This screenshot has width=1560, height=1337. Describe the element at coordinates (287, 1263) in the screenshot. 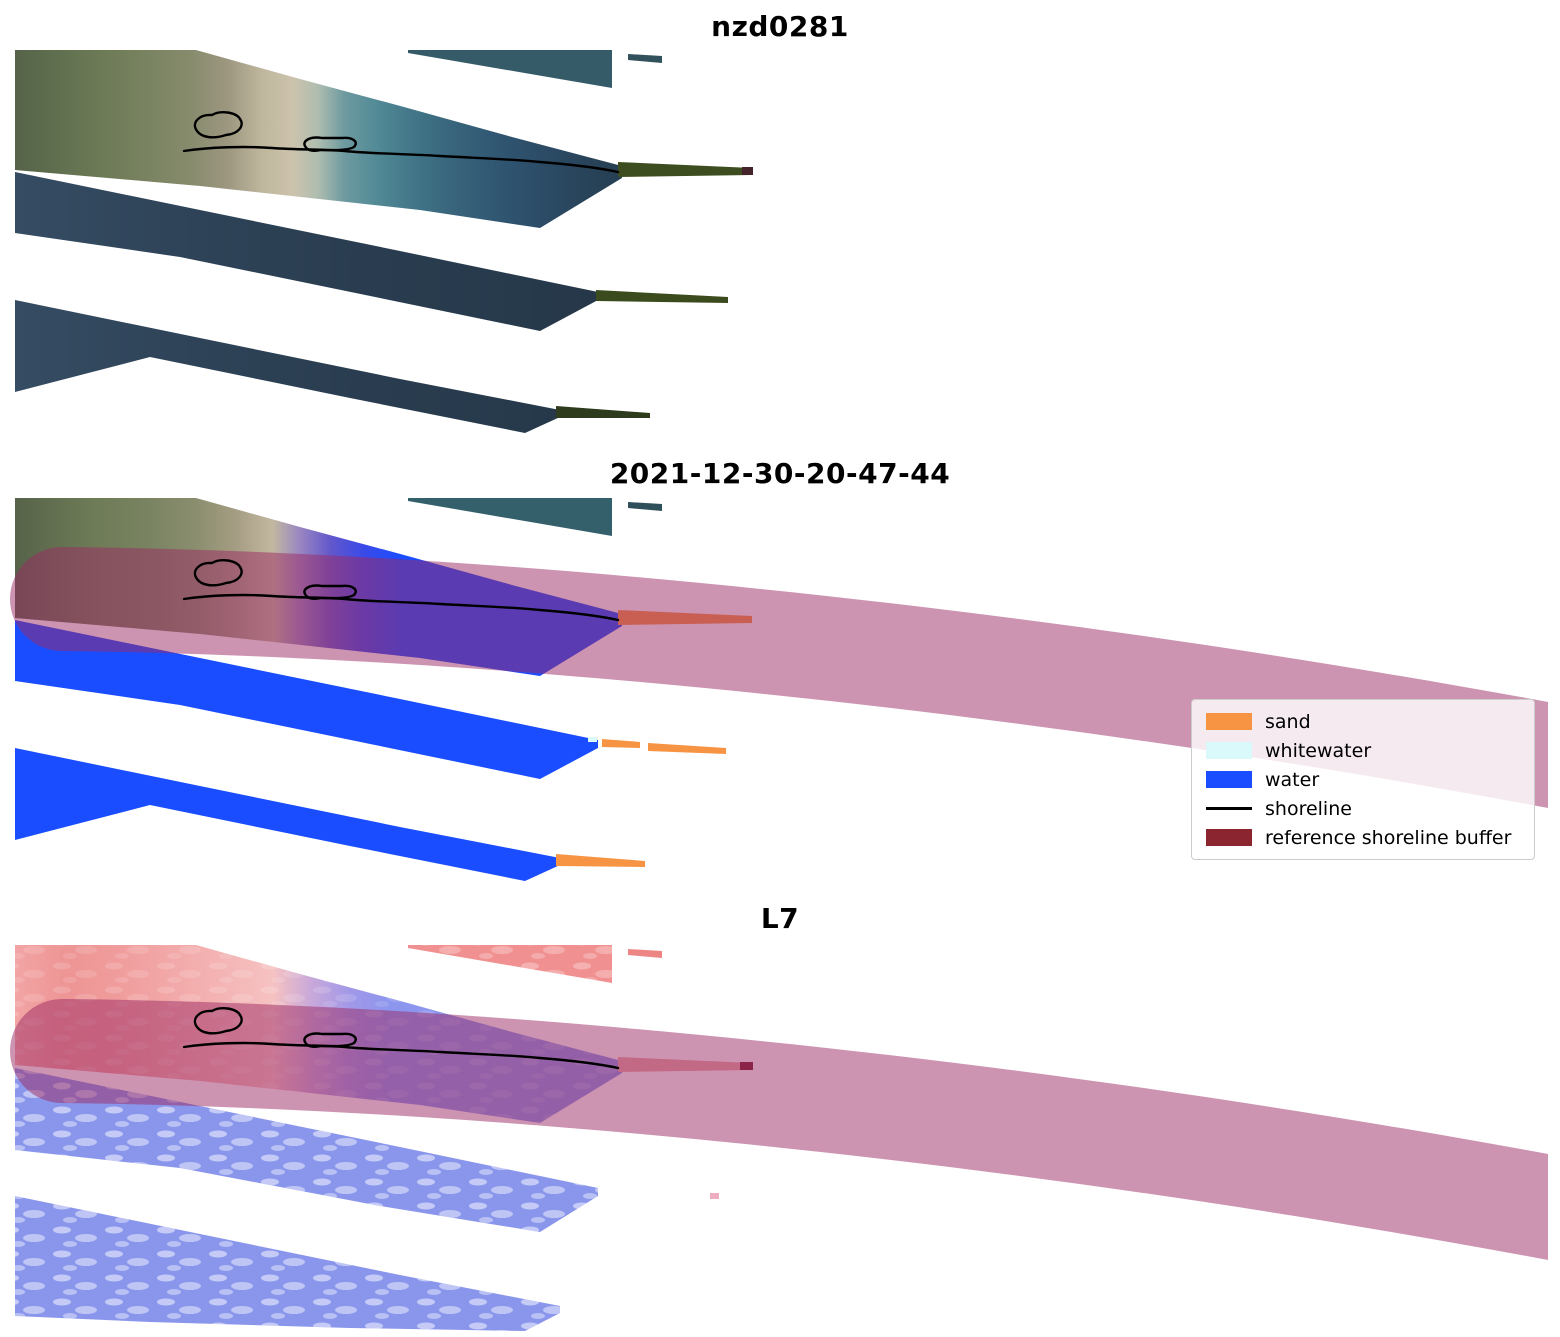

I see `water-stripe-2-texture` at that location.